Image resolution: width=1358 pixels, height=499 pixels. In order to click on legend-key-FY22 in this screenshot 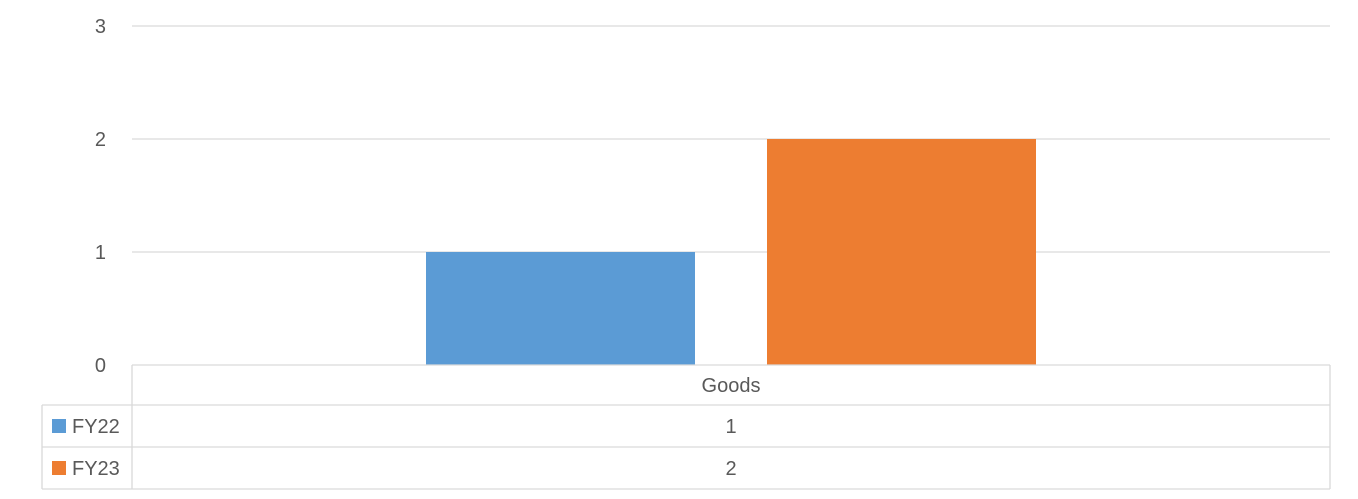, I will do `click(59, 426)`.